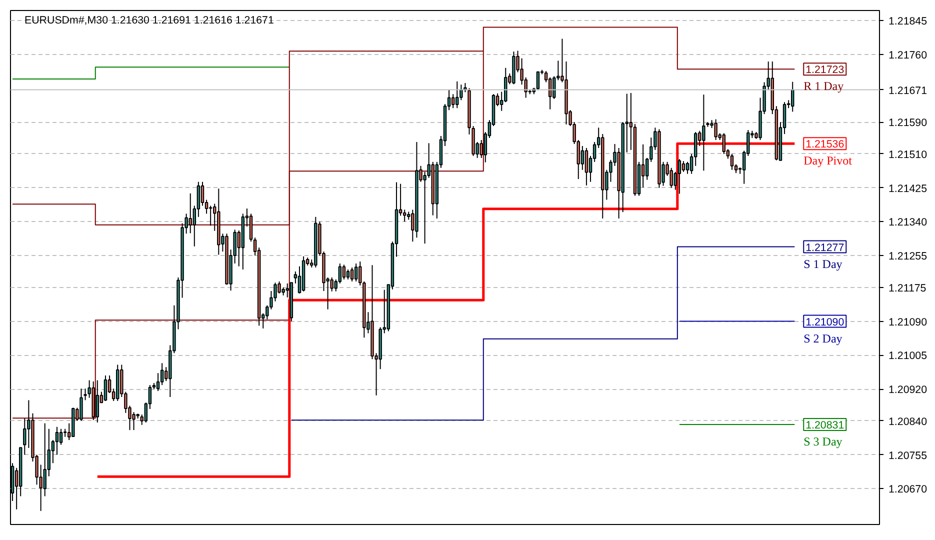 The image size is (935, 540). What do you see at coordinates (908, 21) in the screenshot?
I see `y-tick-label: 1.21845` at bounding box center [908, 21].